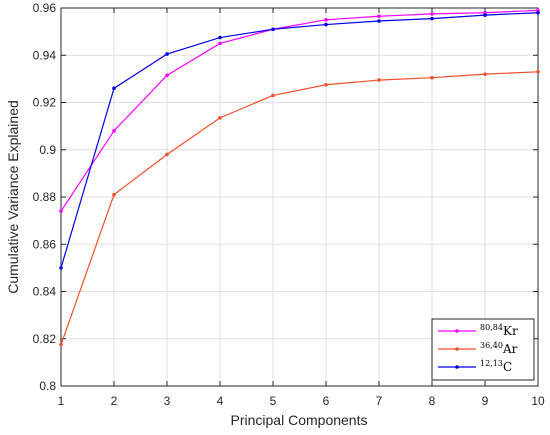 The image size is (550, 435). What do you see at coordinates (220, 401) in the screenshot?
I see `x-tick-label: 4` at bounding box center [220, 401].